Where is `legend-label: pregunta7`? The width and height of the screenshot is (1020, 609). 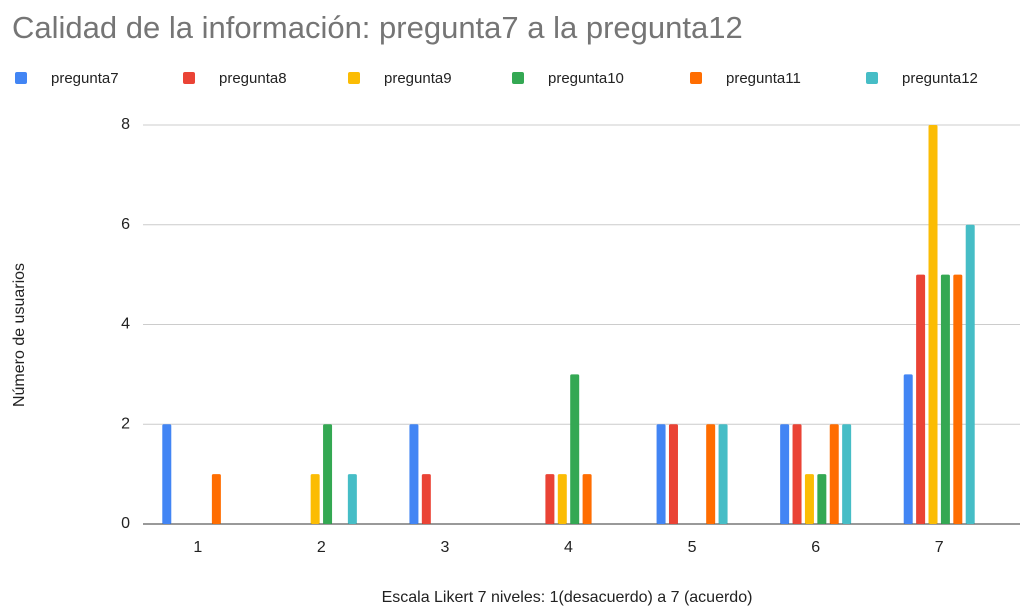
legend-label: pregunta7 is located at coordinates (85, 78).